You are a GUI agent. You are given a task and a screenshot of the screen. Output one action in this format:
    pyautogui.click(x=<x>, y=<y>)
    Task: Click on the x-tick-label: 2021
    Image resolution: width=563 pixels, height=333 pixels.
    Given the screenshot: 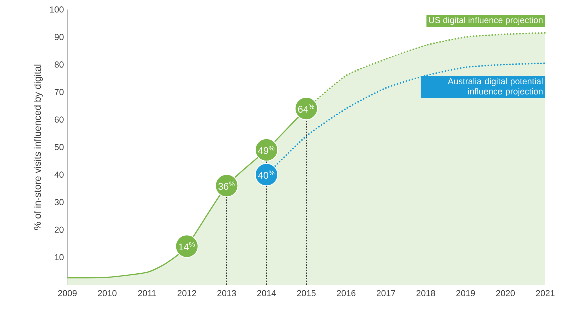 What is the action you would take?
    pyautogui.click(x=545, y=293)
    